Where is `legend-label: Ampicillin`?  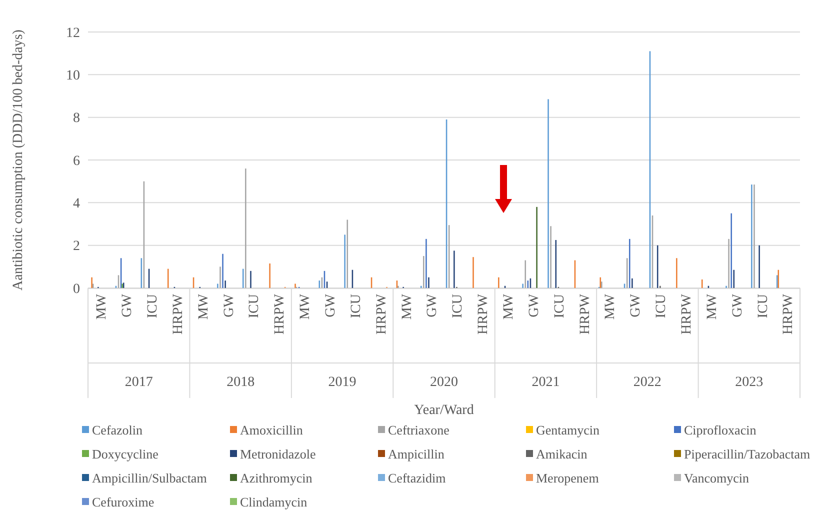 legend-label: Ampicillin is located at coordinates (416, 454).